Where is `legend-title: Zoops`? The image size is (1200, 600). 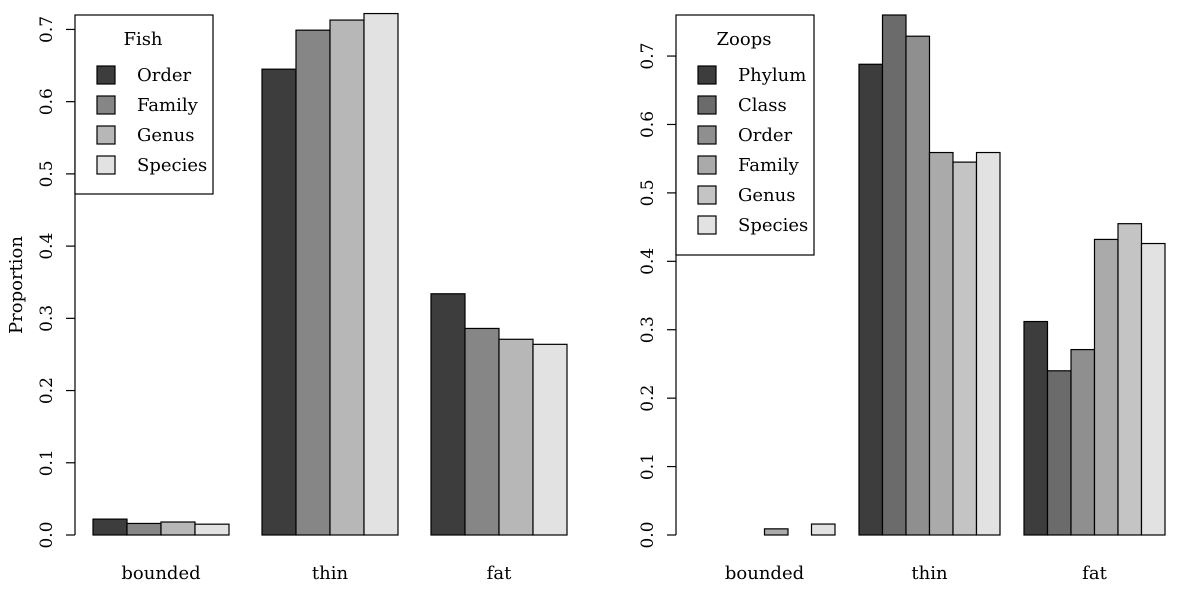
legend-title: Zoops is located at coordinates (744, 39).